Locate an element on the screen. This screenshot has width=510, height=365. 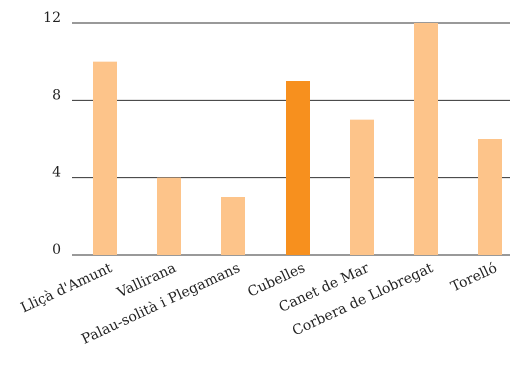
y-tick-label: 12 is located at coordinates (52, 18).